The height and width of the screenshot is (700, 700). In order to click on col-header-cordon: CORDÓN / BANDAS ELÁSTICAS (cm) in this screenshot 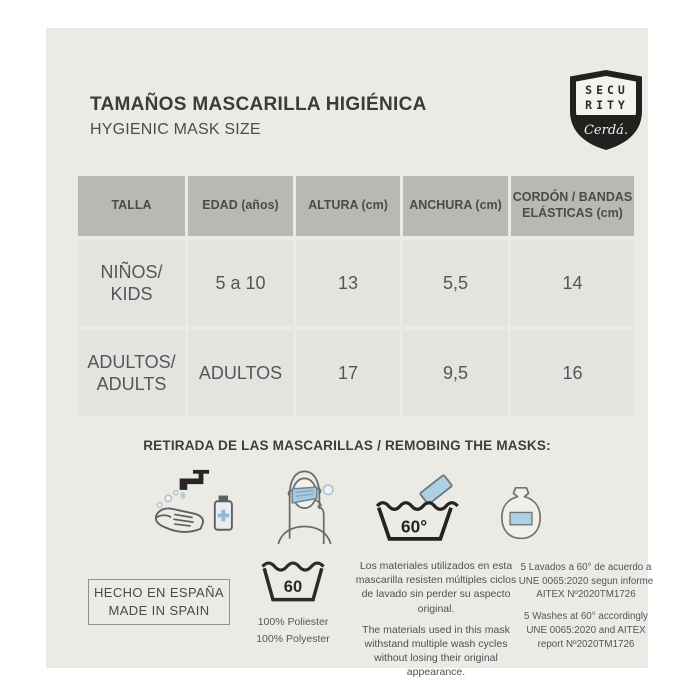, I will do `click(572, 206)`.